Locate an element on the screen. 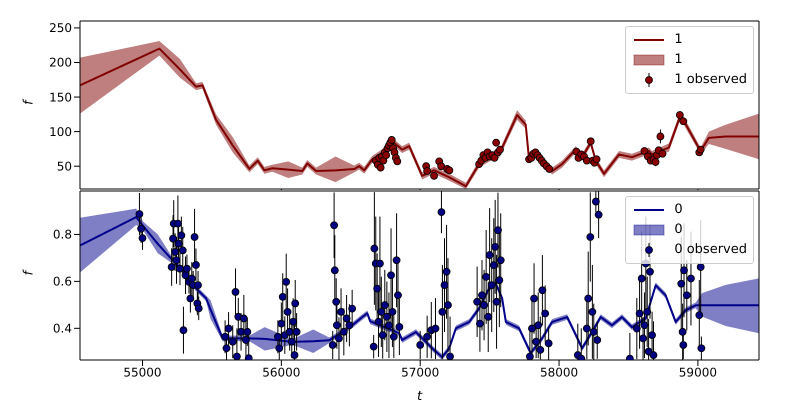 The image size is (800, 400). y-tick-label: 150 is located at coordinates (60, 97).